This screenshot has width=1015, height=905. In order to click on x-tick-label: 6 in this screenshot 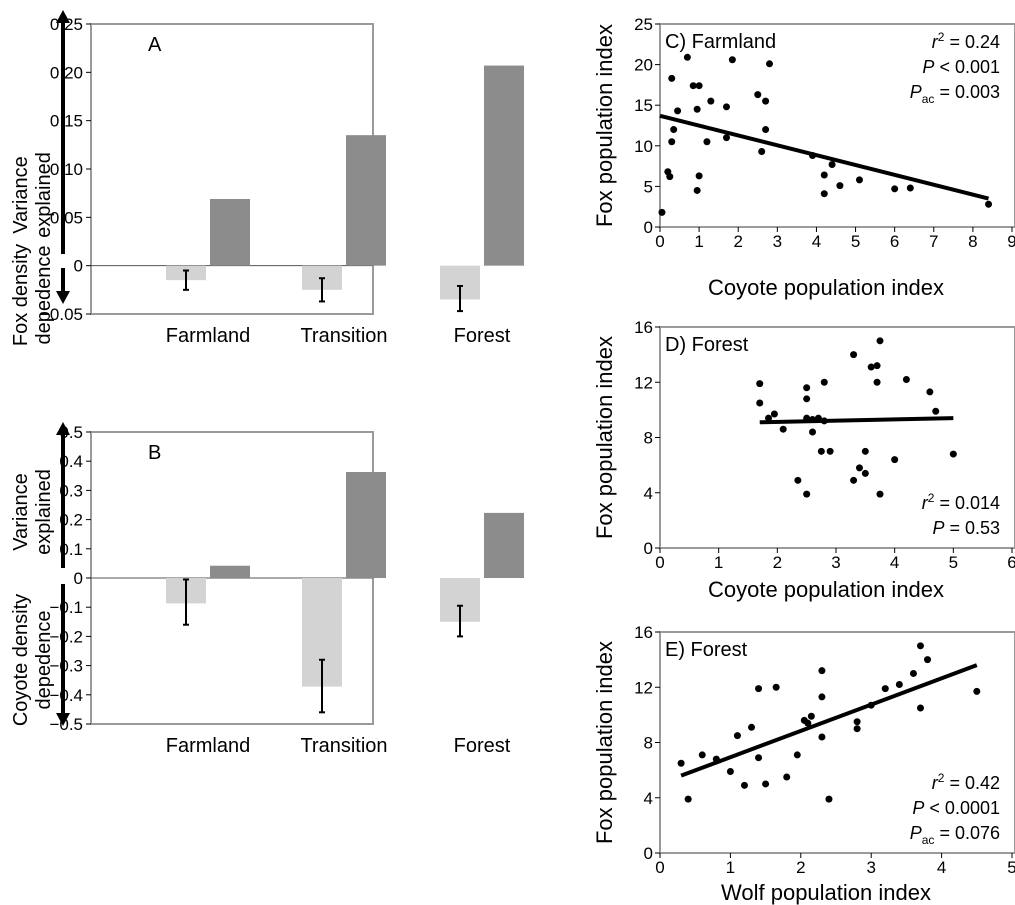, I will do `click(1011, 562)`.